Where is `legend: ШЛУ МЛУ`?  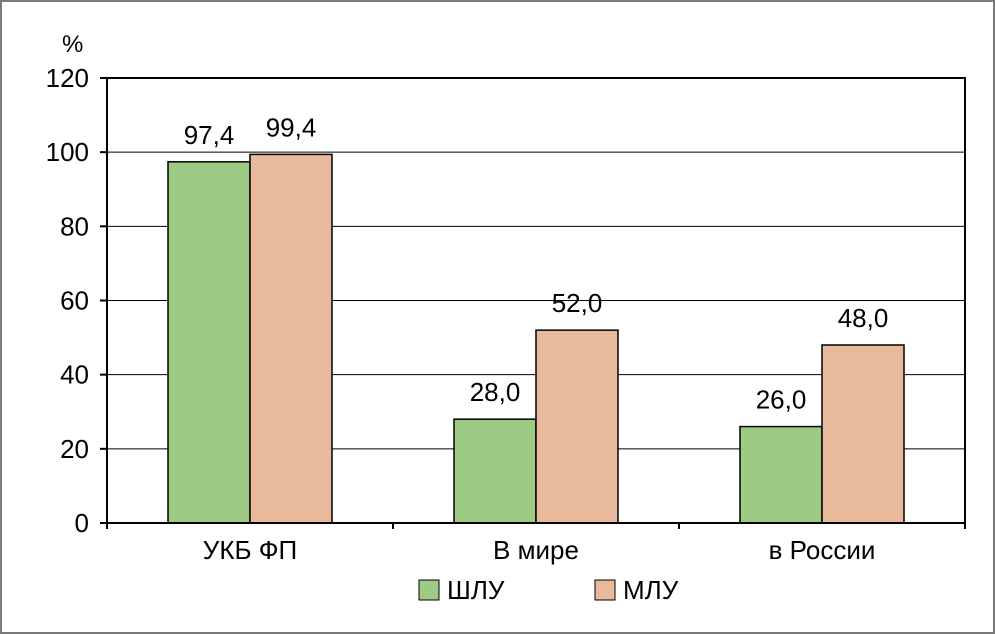
legend: ШЛУ МЛУ is located at coordinates (548, 590).